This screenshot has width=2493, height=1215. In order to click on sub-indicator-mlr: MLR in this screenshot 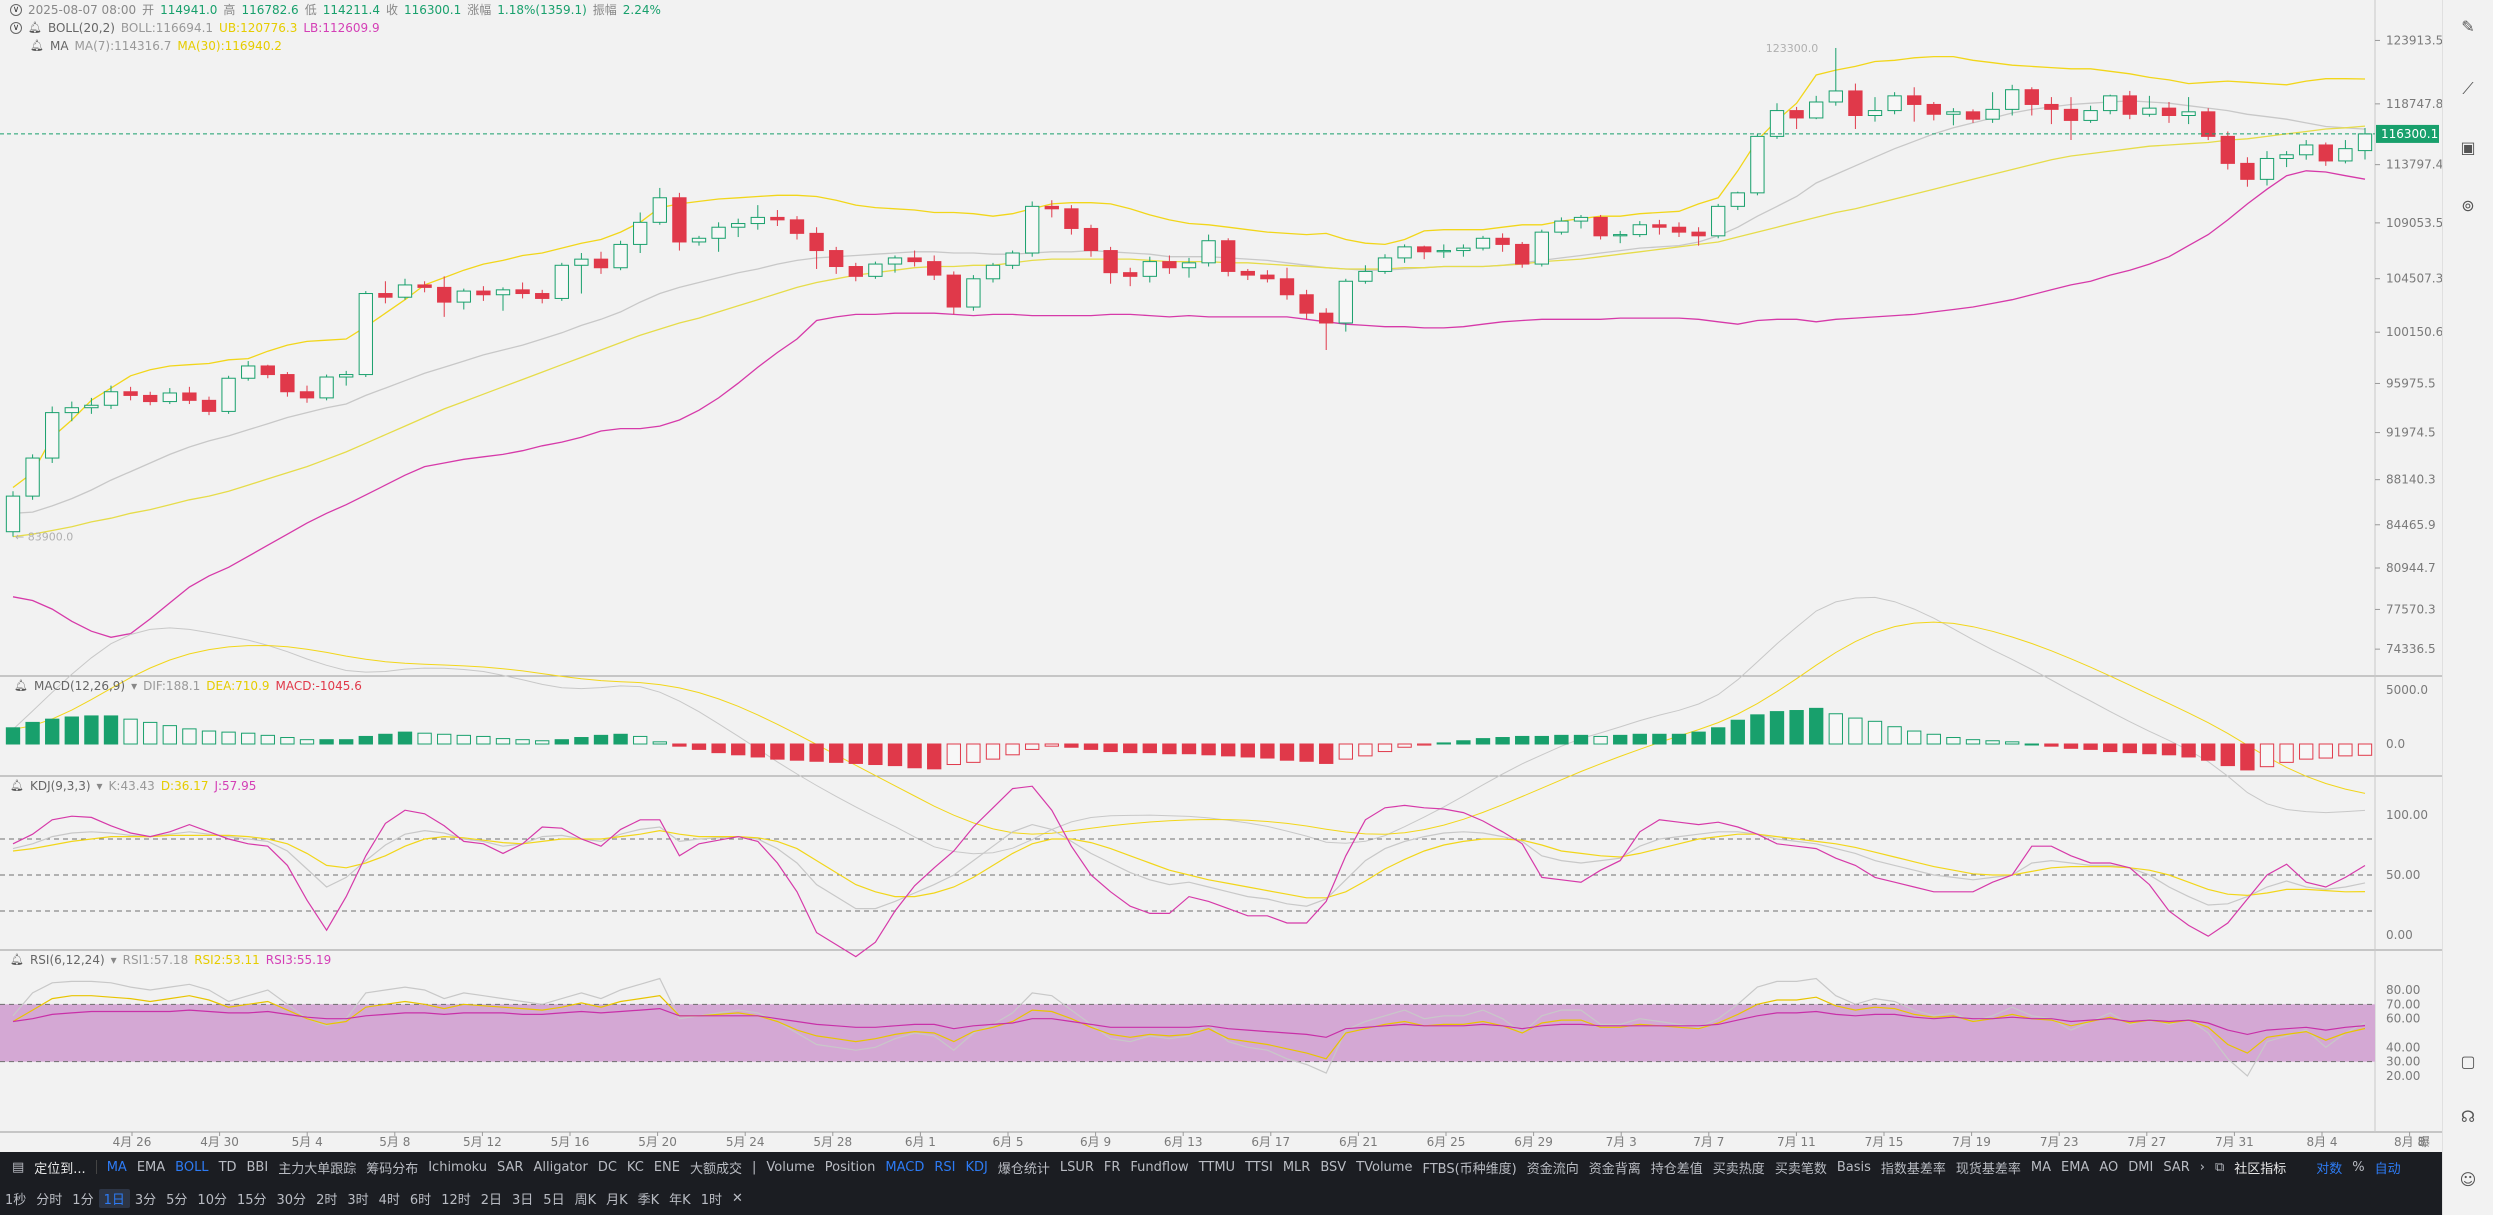, I will do `click(1296, 1167)`.